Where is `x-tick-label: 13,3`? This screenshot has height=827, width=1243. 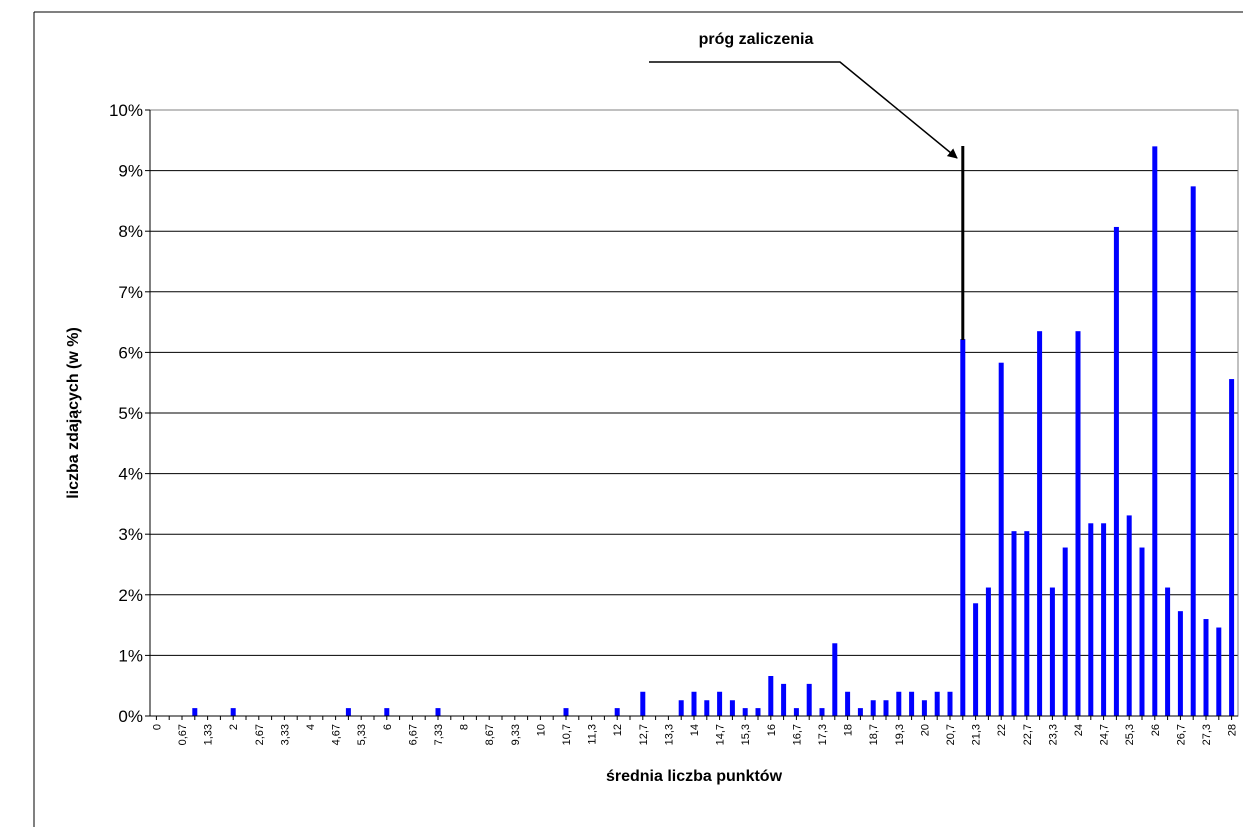
x-tick-label: 13,3 is located at coordinates (669, 734).